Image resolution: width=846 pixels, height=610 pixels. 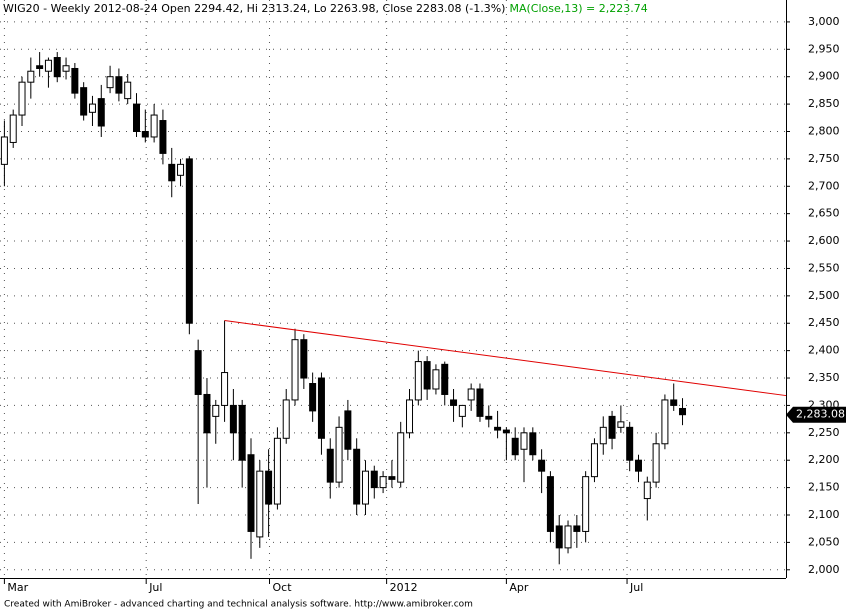 I want to click on subtitle: MA(Close,13) = 2,223.74, so click(x=578, y=8).